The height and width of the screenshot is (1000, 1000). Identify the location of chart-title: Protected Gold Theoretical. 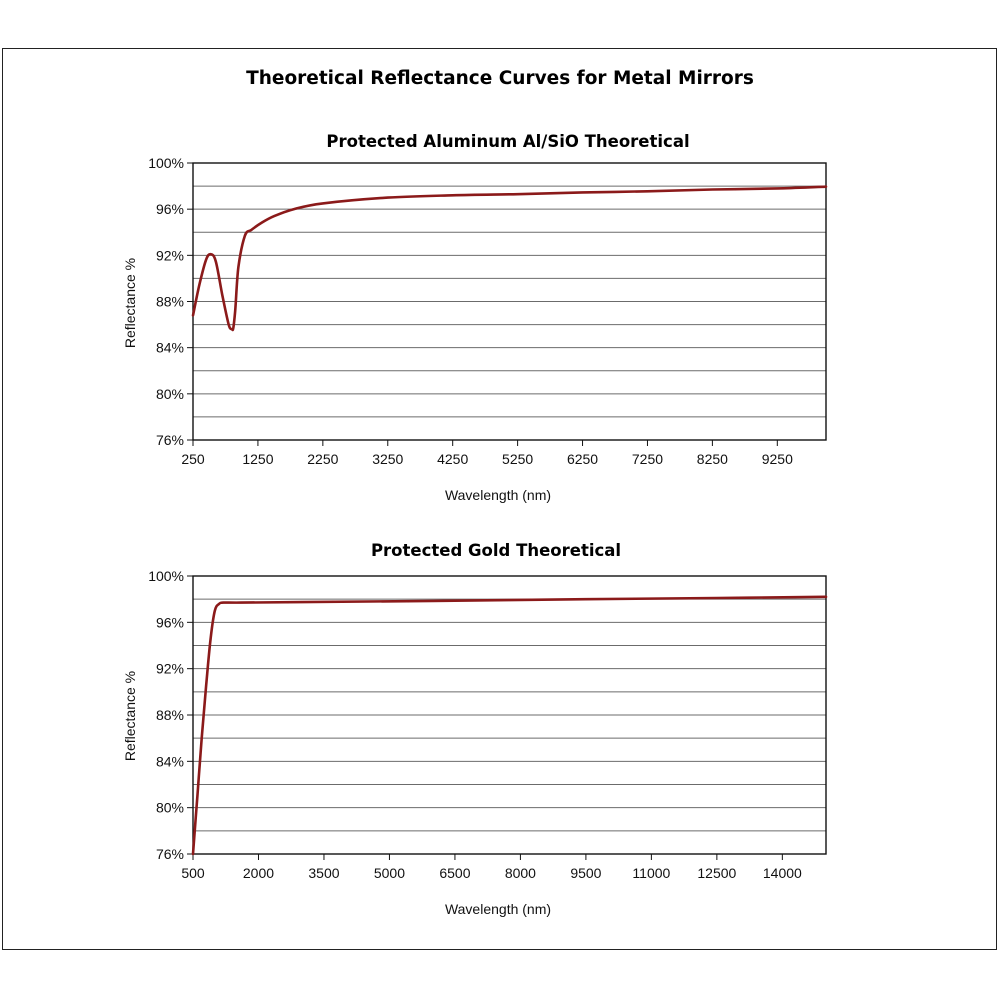
(496, 550).